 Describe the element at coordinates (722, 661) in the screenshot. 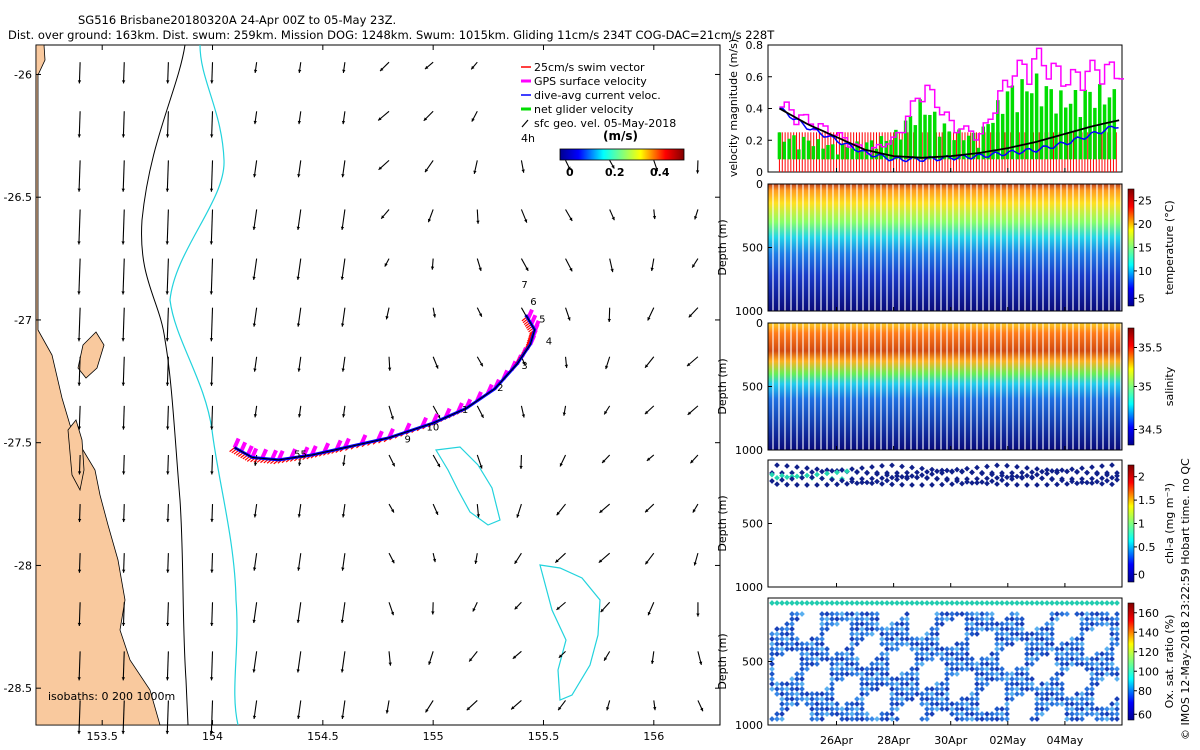

I see `depth-axis-label: Depth (m)` at that location.